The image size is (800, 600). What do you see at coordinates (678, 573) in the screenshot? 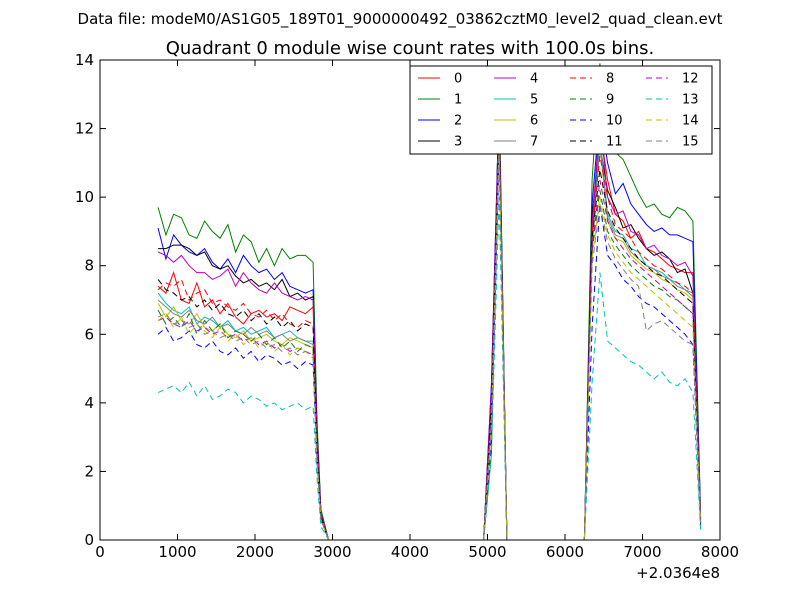
I see `x-offset-label: +2.0364e8` at bounding box center [678, 573].